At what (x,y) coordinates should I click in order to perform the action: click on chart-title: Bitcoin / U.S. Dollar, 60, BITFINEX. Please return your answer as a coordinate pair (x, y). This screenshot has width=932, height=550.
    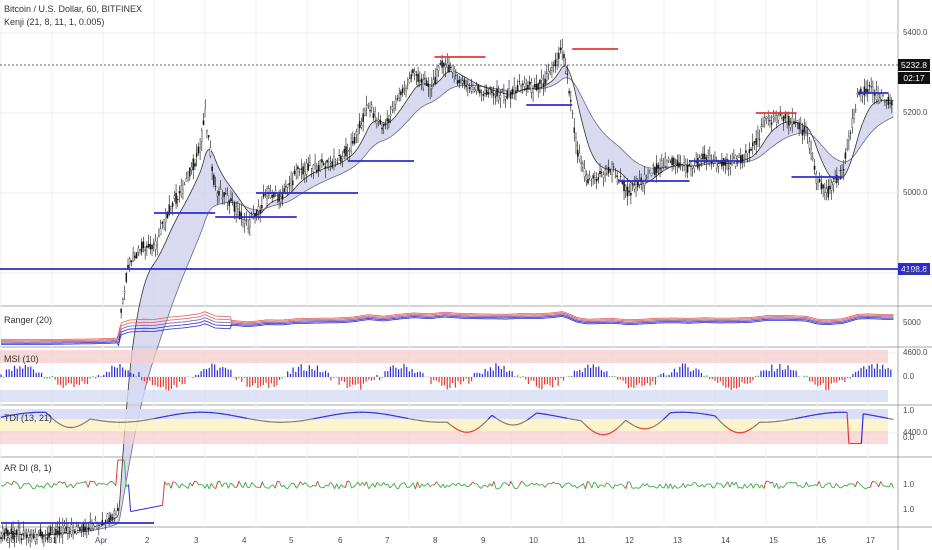
    Looking at the image, I should click on (73, 9).